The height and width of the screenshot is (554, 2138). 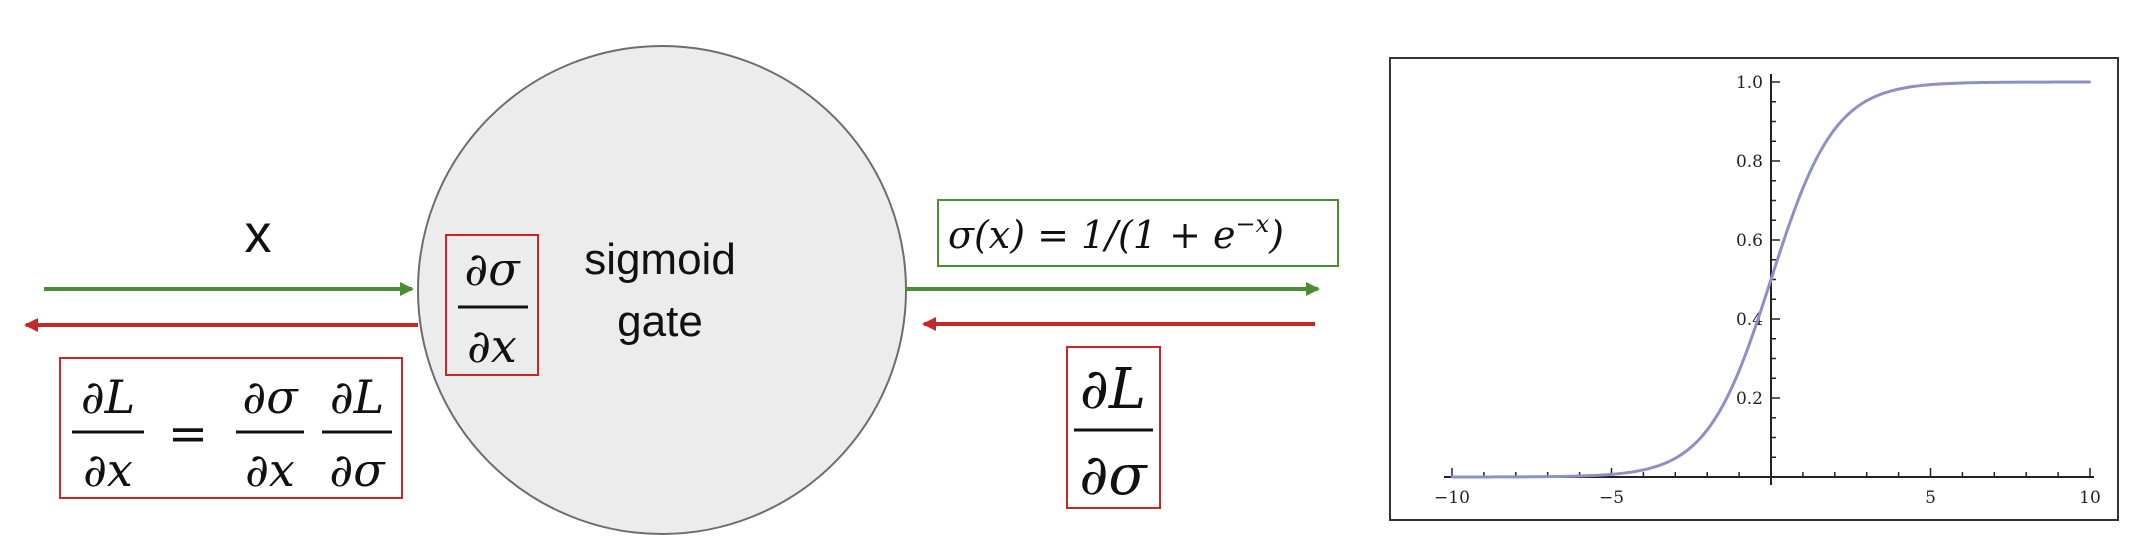 I want to click on output-formula-exponent: −x, so click(x=1253, y=224).